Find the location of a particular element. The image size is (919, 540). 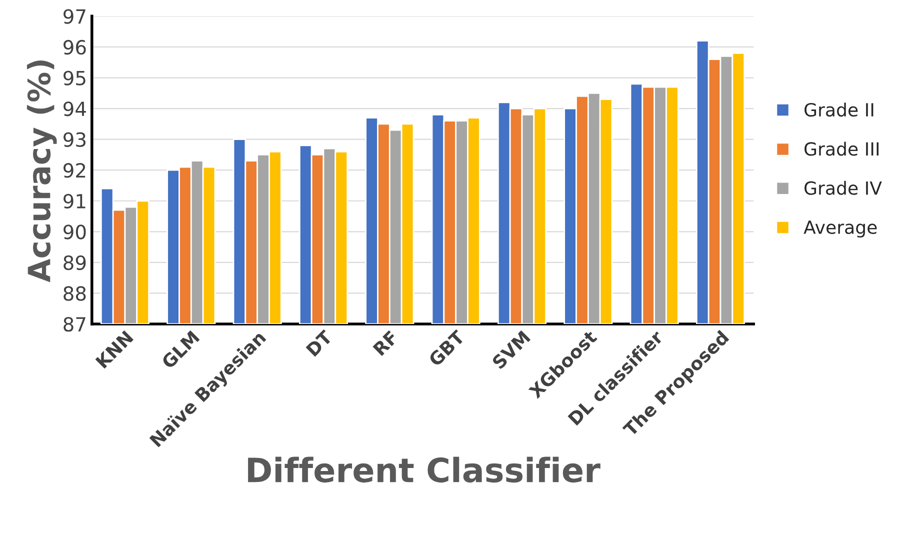

y-tick-label: 96 is located at coordinates (75, 47).